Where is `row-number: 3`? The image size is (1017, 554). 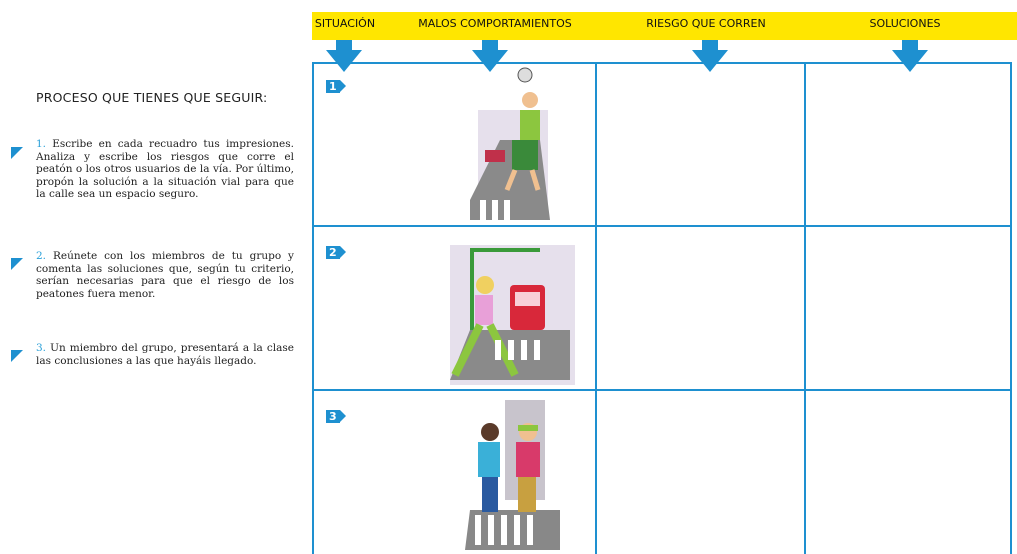 row-number: 3 is located at coordinates (336, 416).